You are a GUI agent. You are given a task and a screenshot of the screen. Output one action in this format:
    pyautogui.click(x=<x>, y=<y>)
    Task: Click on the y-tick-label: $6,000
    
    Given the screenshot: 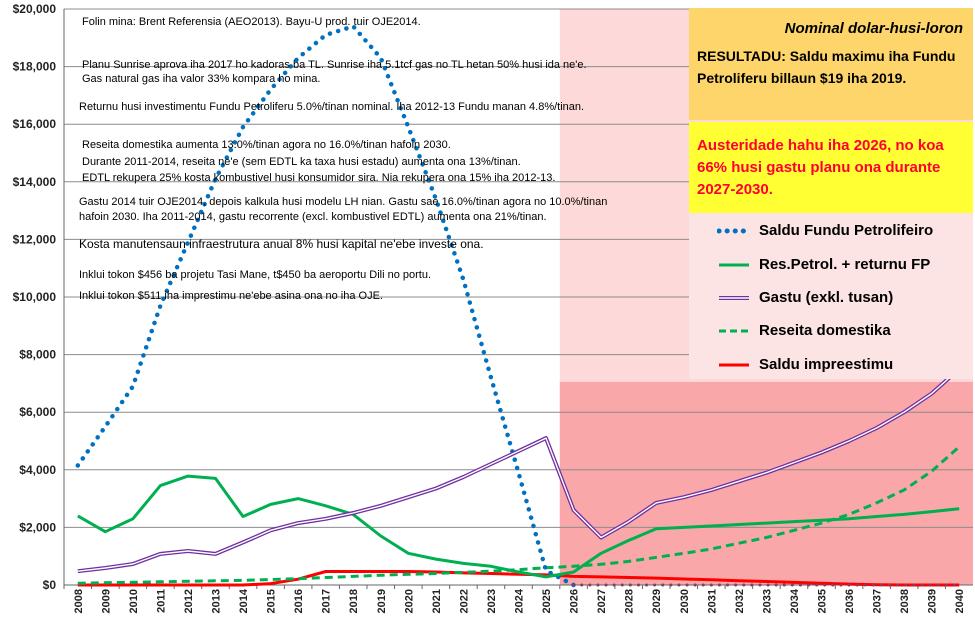 What is the action you would take?
    pyautogui.click(x=37, y=412)
    